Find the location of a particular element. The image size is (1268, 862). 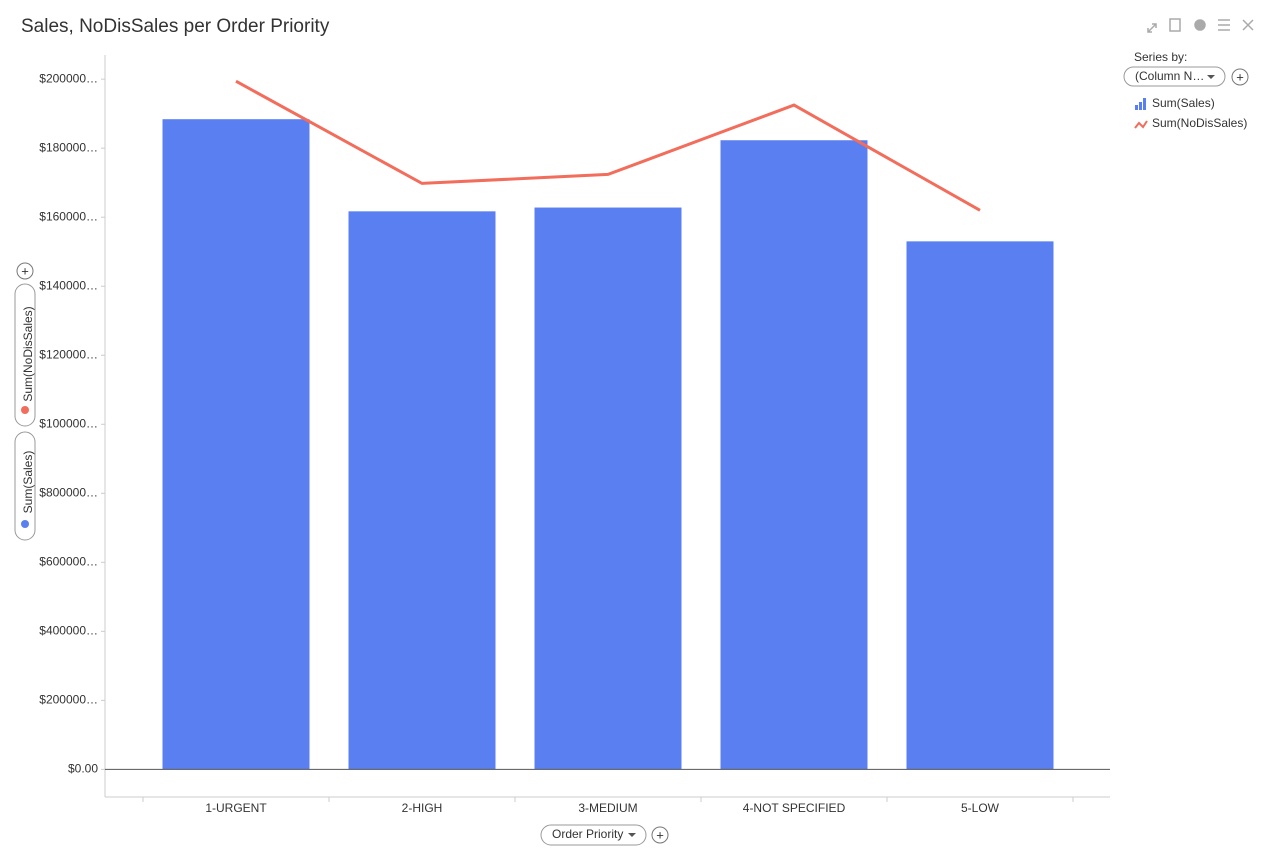

x-tick-label: 3-MEDIUM is located at coordinates (607, 808).